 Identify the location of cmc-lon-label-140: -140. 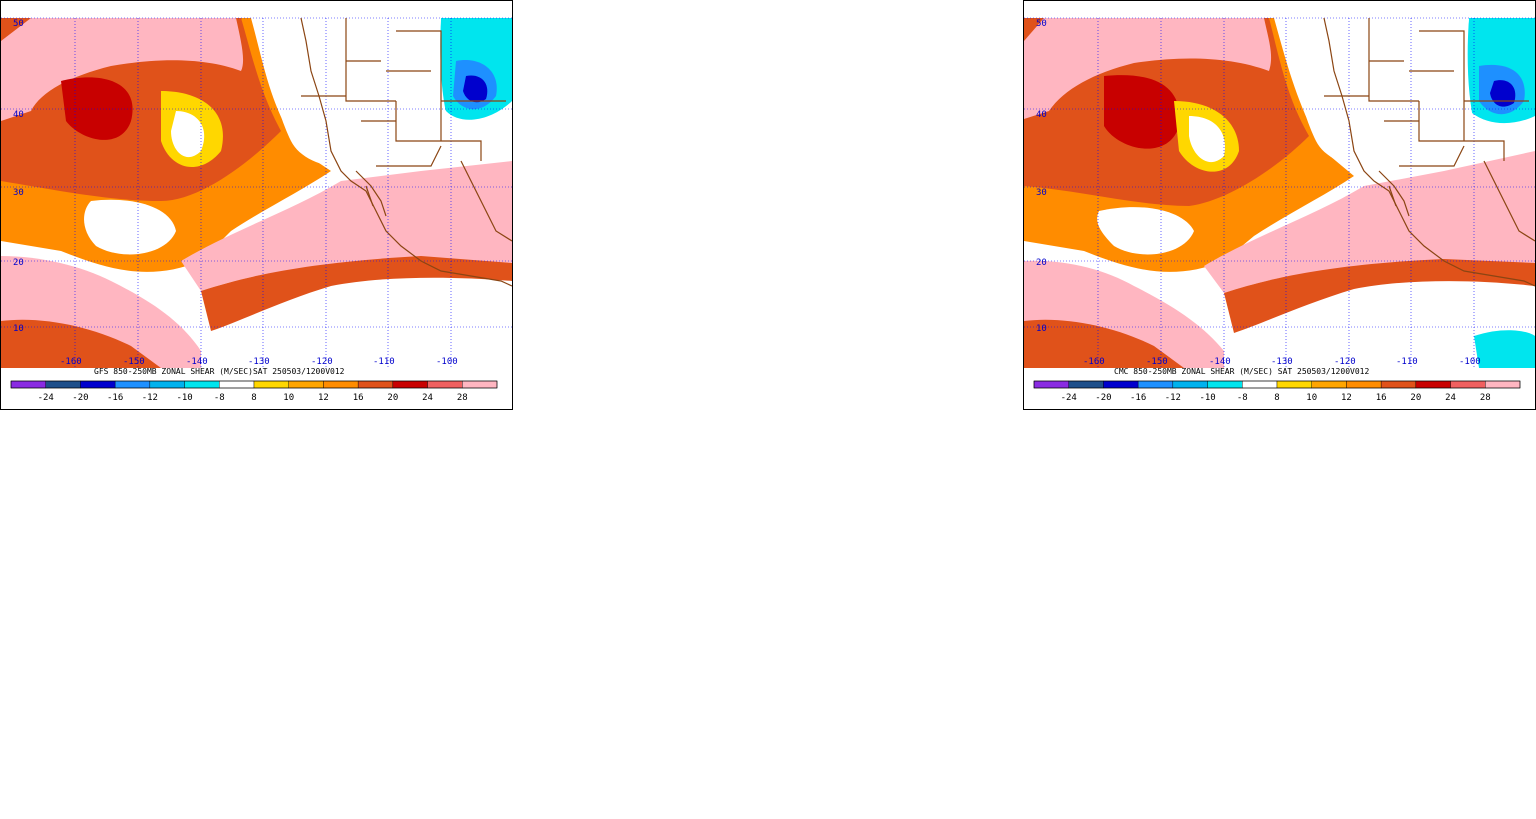
(1220, 362).